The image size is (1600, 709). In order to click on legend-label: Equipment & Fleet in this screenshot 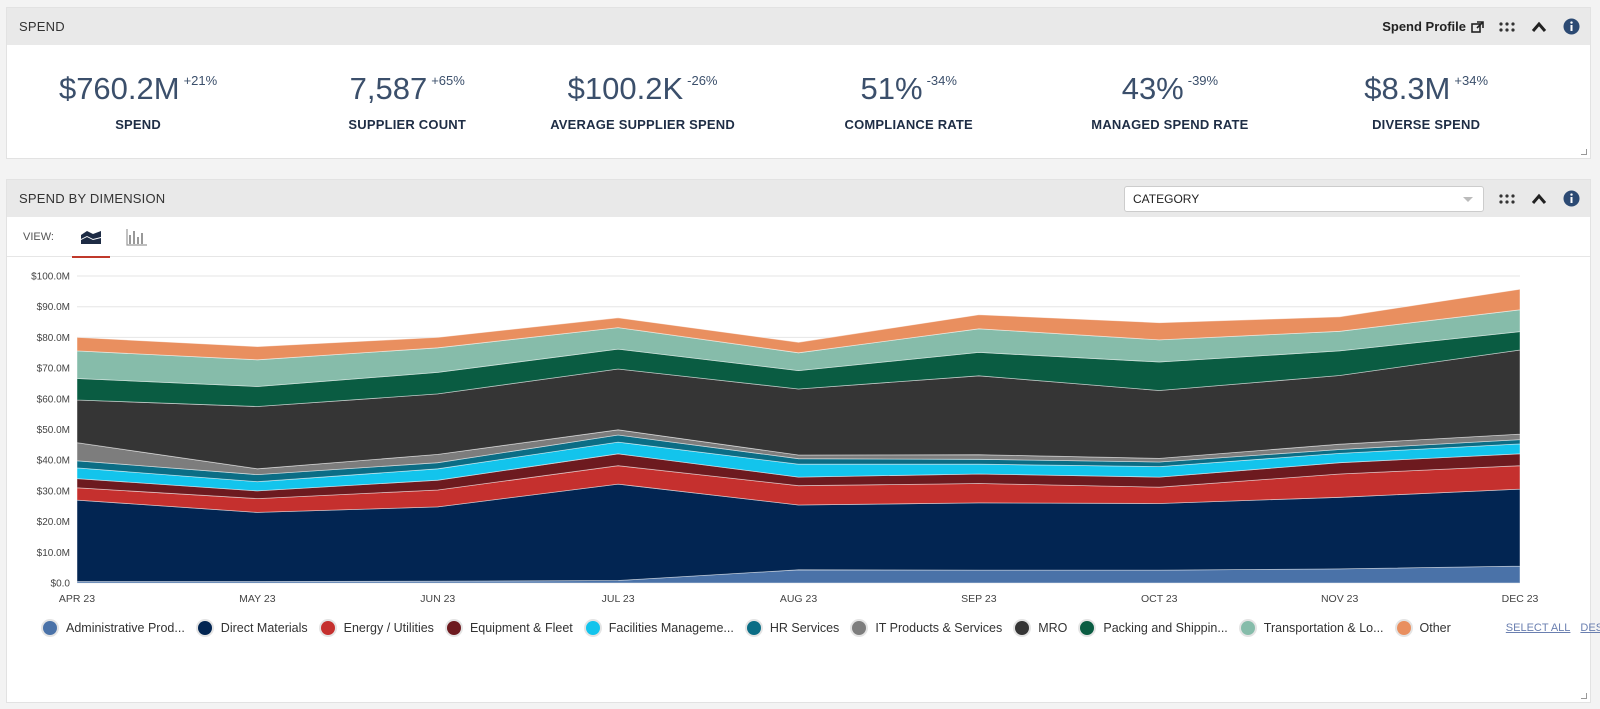, I will do `click(521, 628)`.